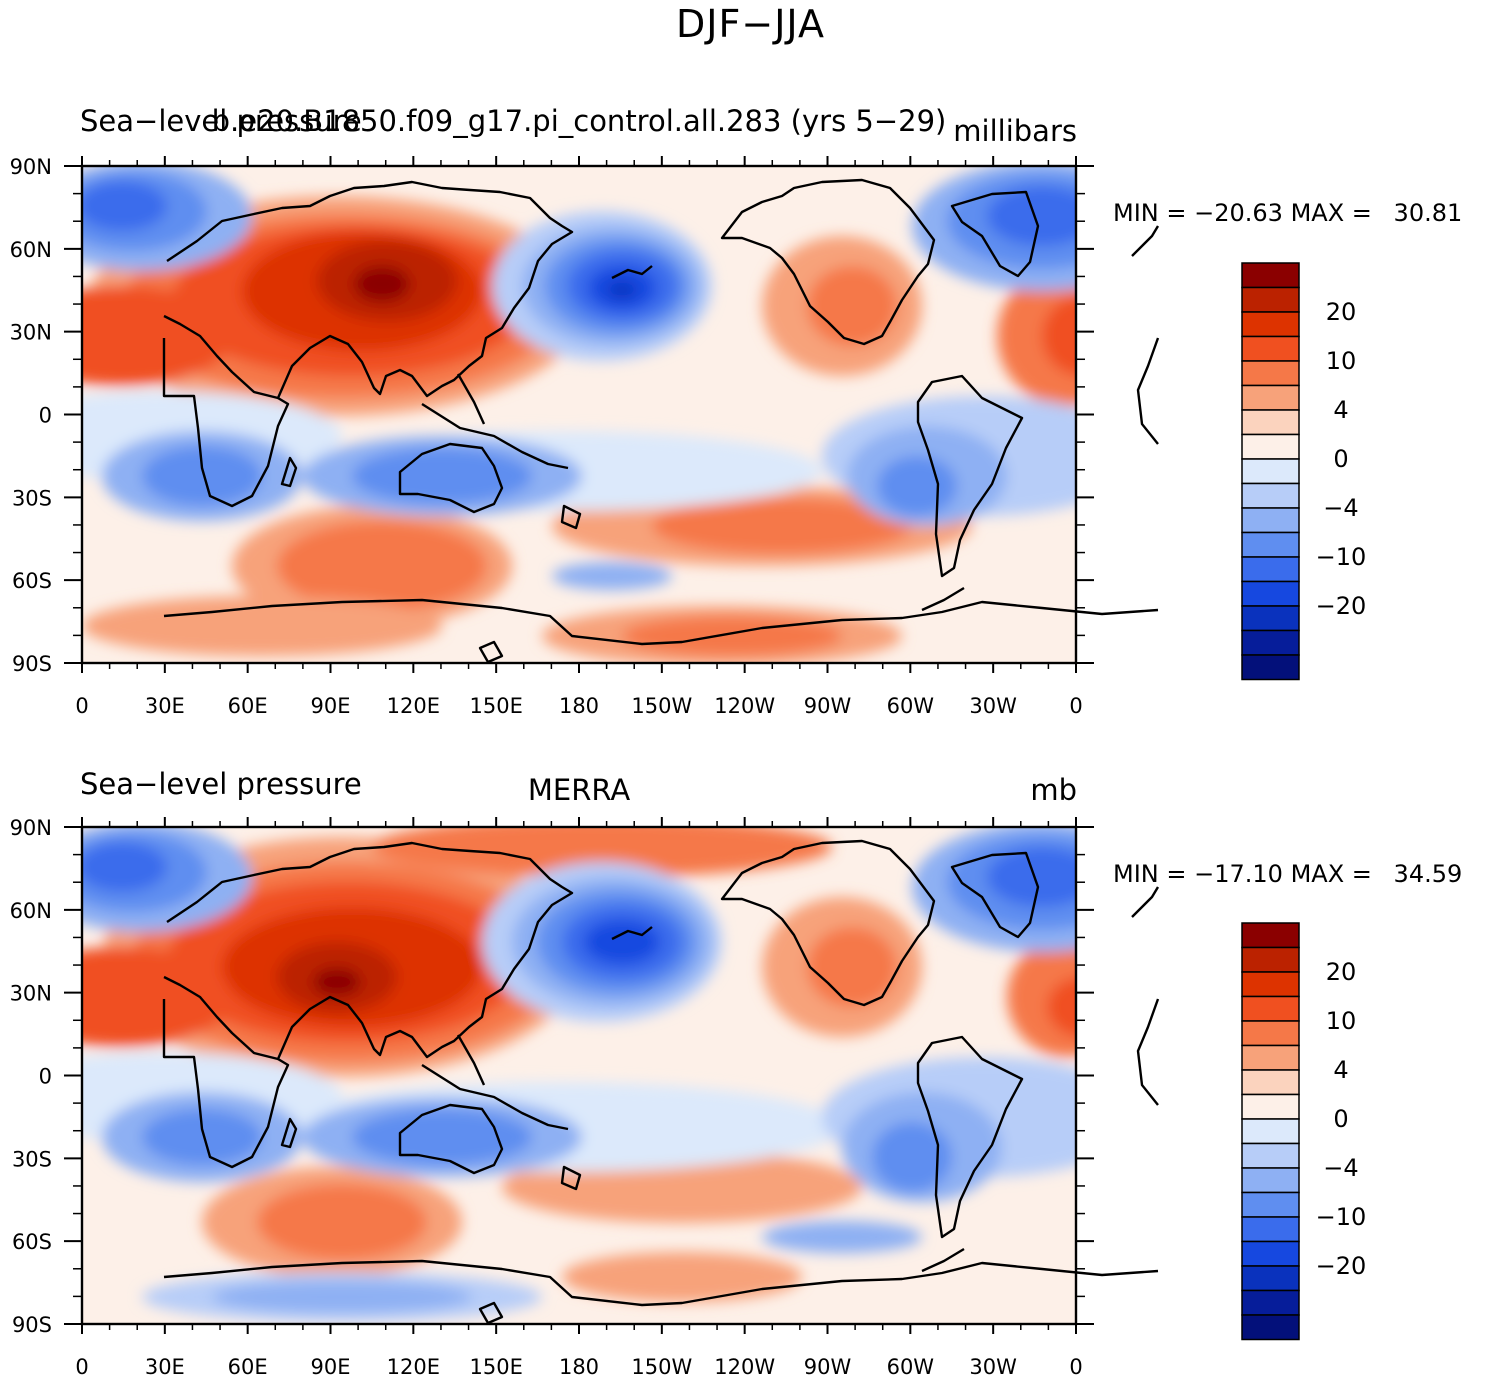 The width and height of the screenshot is (1501, 1381). Describe the element at coordinates (750, 24) in the screenshot. I see `page-title: DJF−JJA` at that location.